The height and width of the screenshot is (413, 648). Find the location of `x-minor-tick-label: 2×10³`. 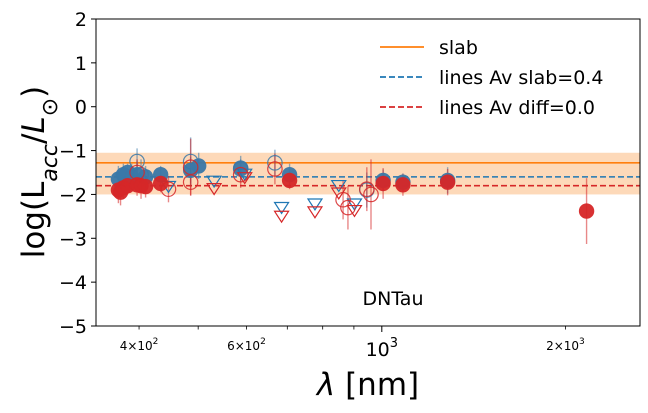

x-minor-tick-label: 2×10³ is located at coordinates (565, 345).